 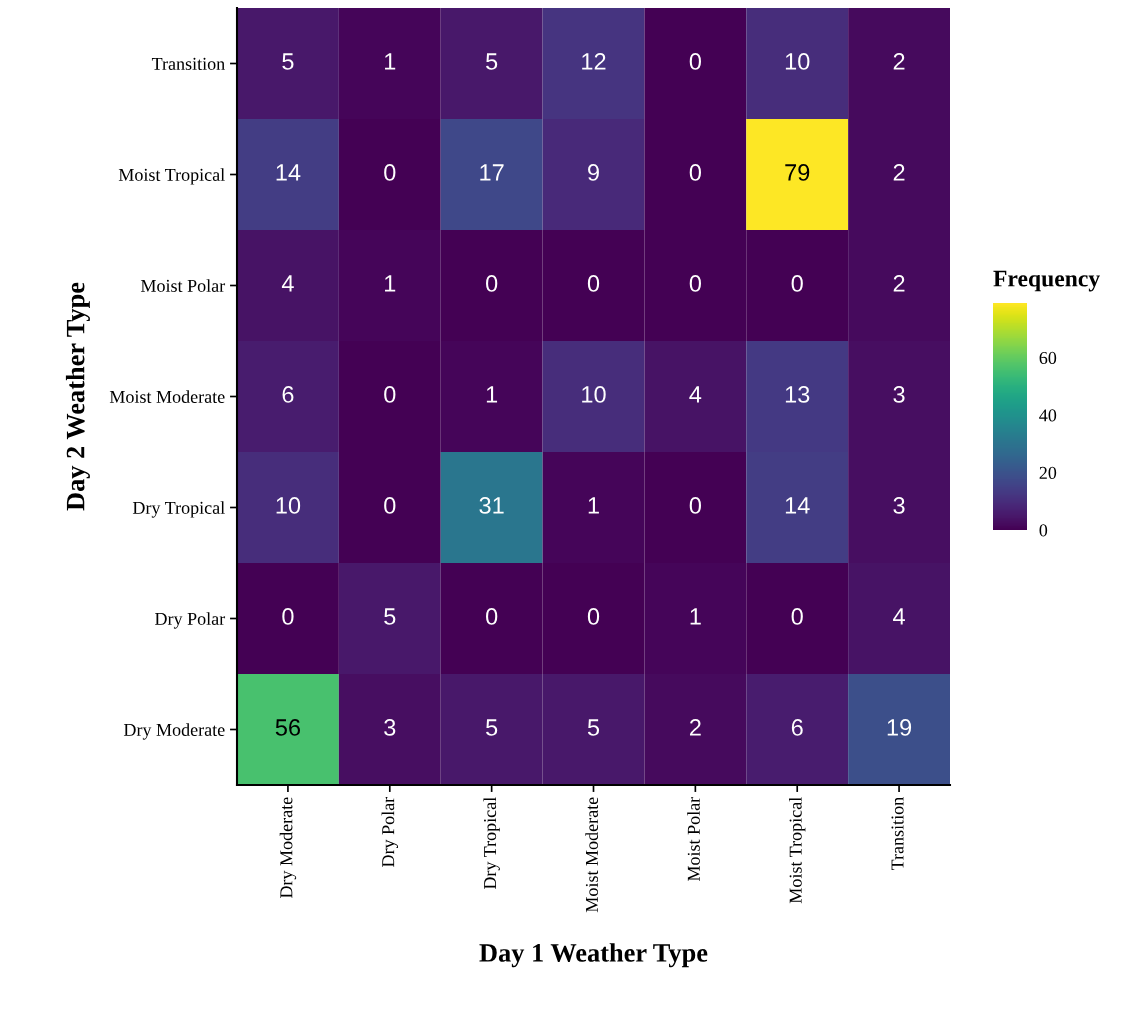 I want to click on color-bar-label: 20, so click(x=1048, y=472).